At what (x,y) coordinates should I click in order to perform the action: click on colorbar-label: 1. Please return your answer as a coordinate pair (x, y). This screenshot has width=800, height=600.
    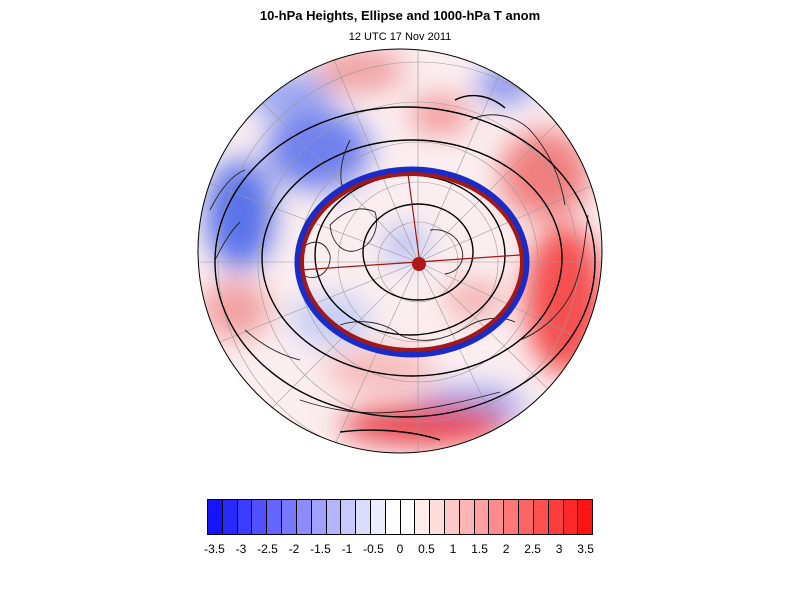
    Looking at the image, I should click on (453, 549).